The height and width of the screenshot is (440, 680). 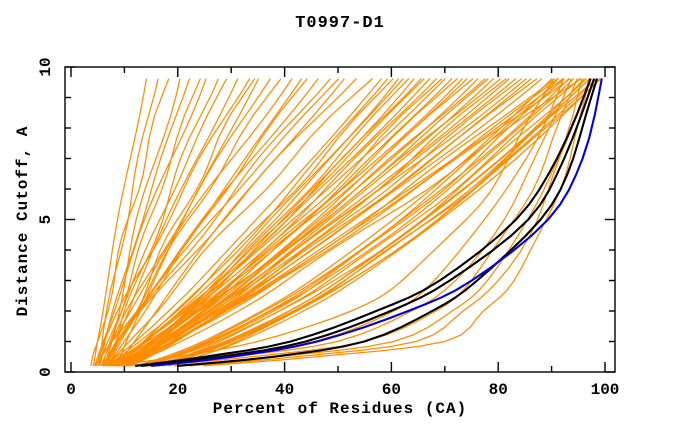 I want to click on y-tick-label: 0, so click(x=46, y=372).